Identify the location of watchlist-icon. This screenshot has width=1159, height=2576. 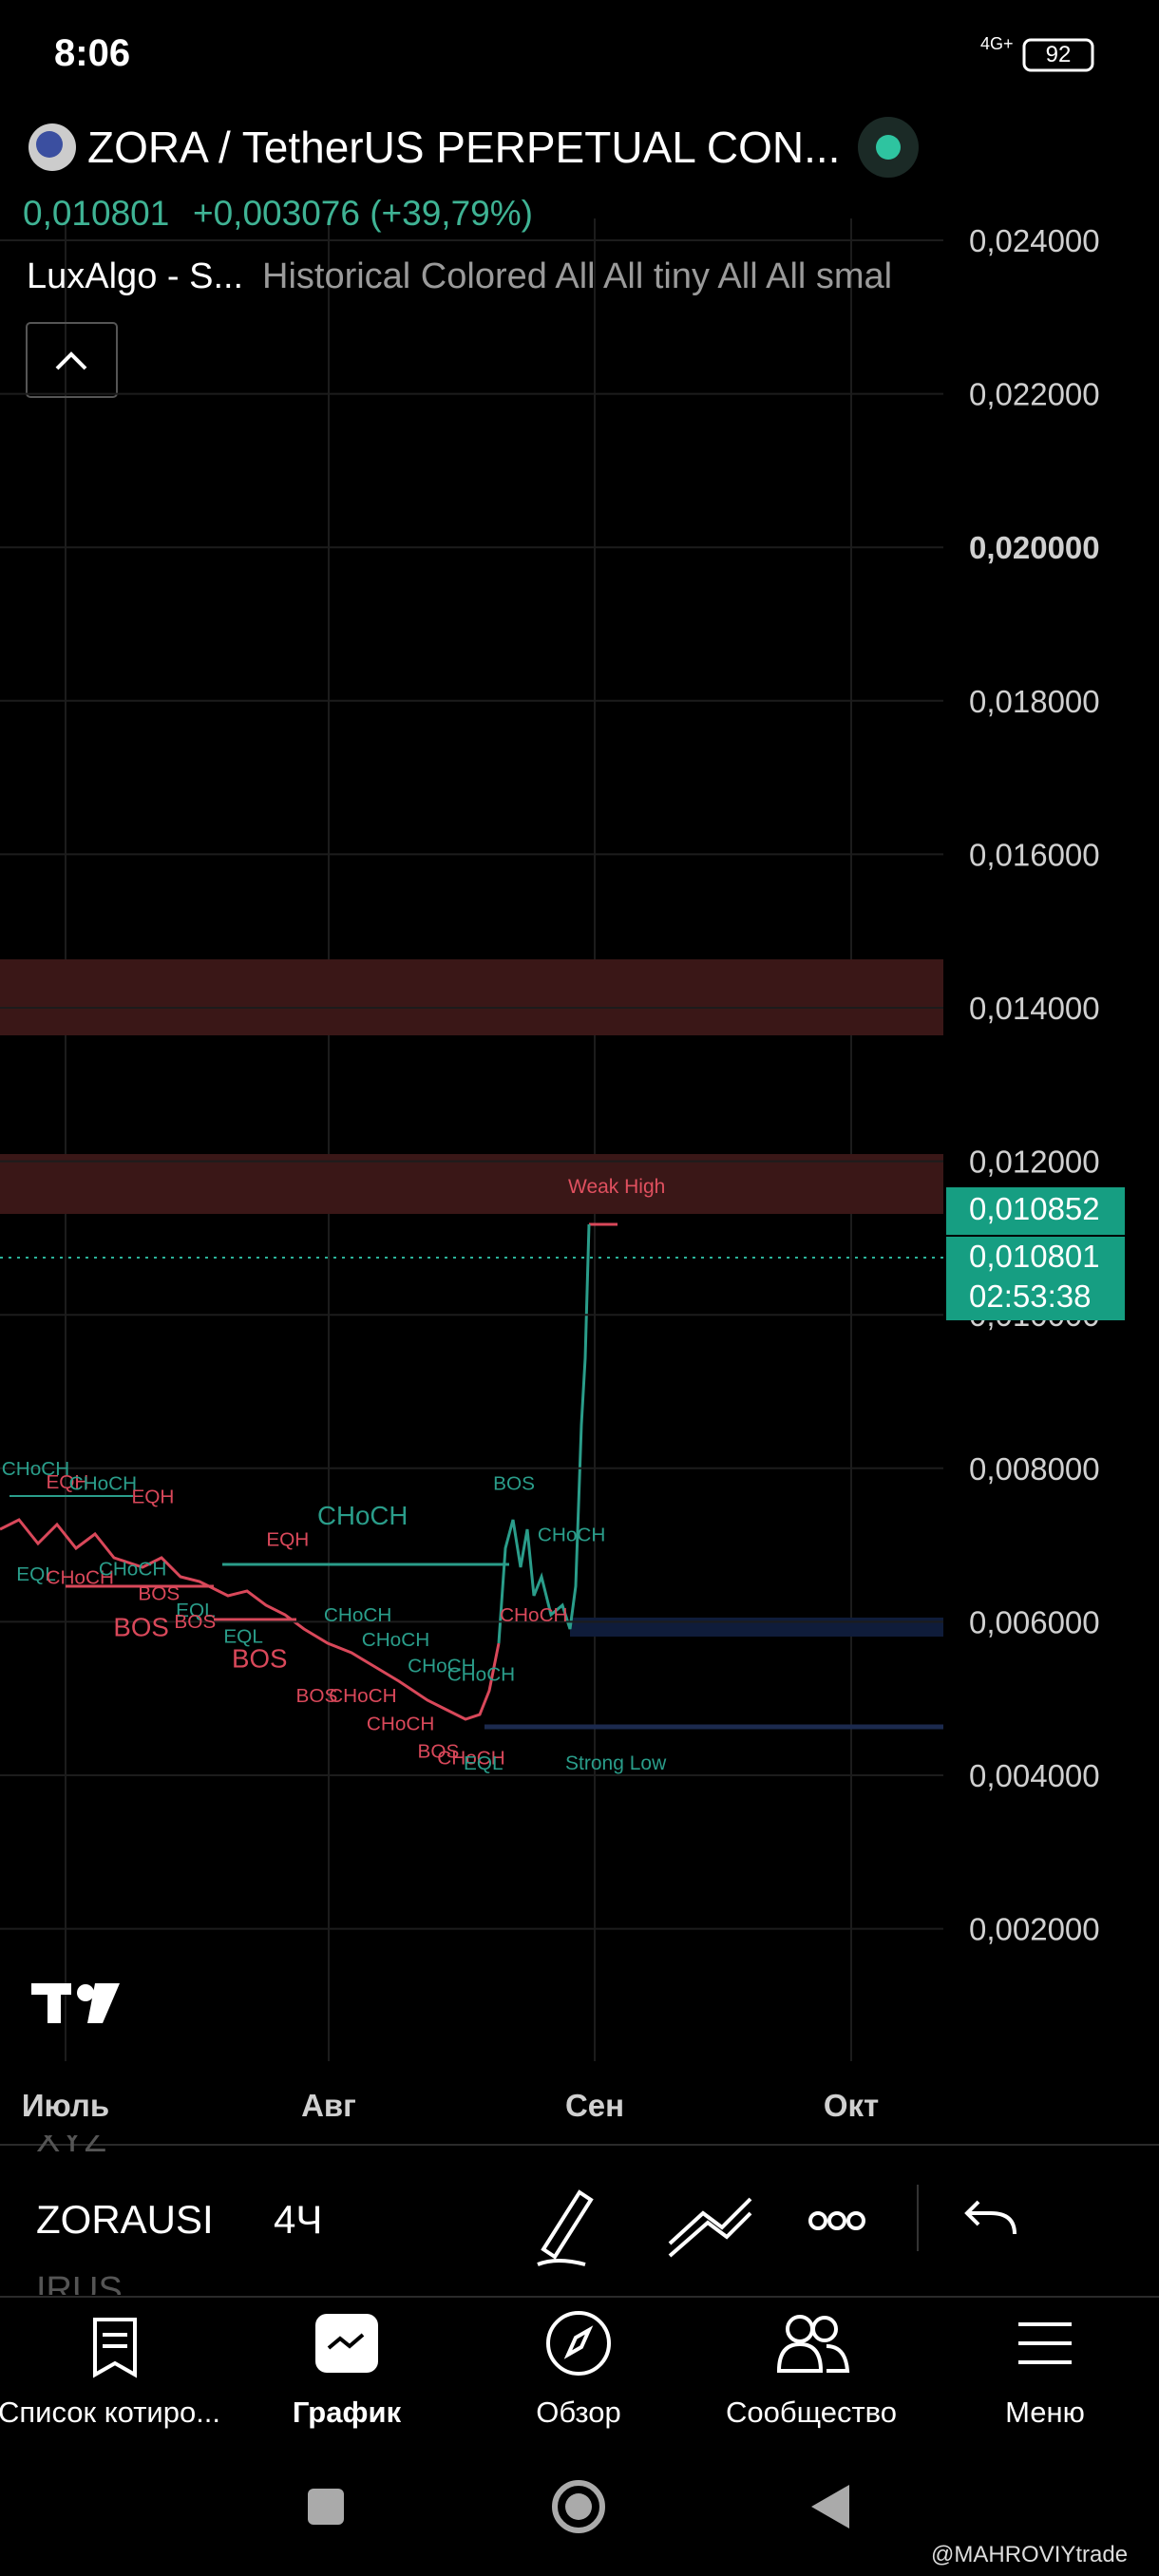
(115, 2348).